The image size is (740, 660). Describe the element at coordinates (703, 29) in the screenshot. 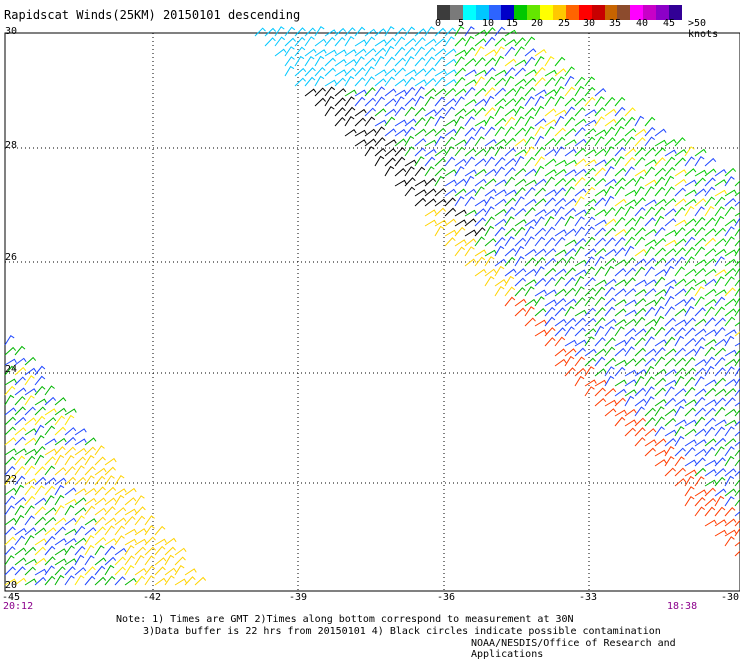

I see `legend-label: >50 knots` at that location.